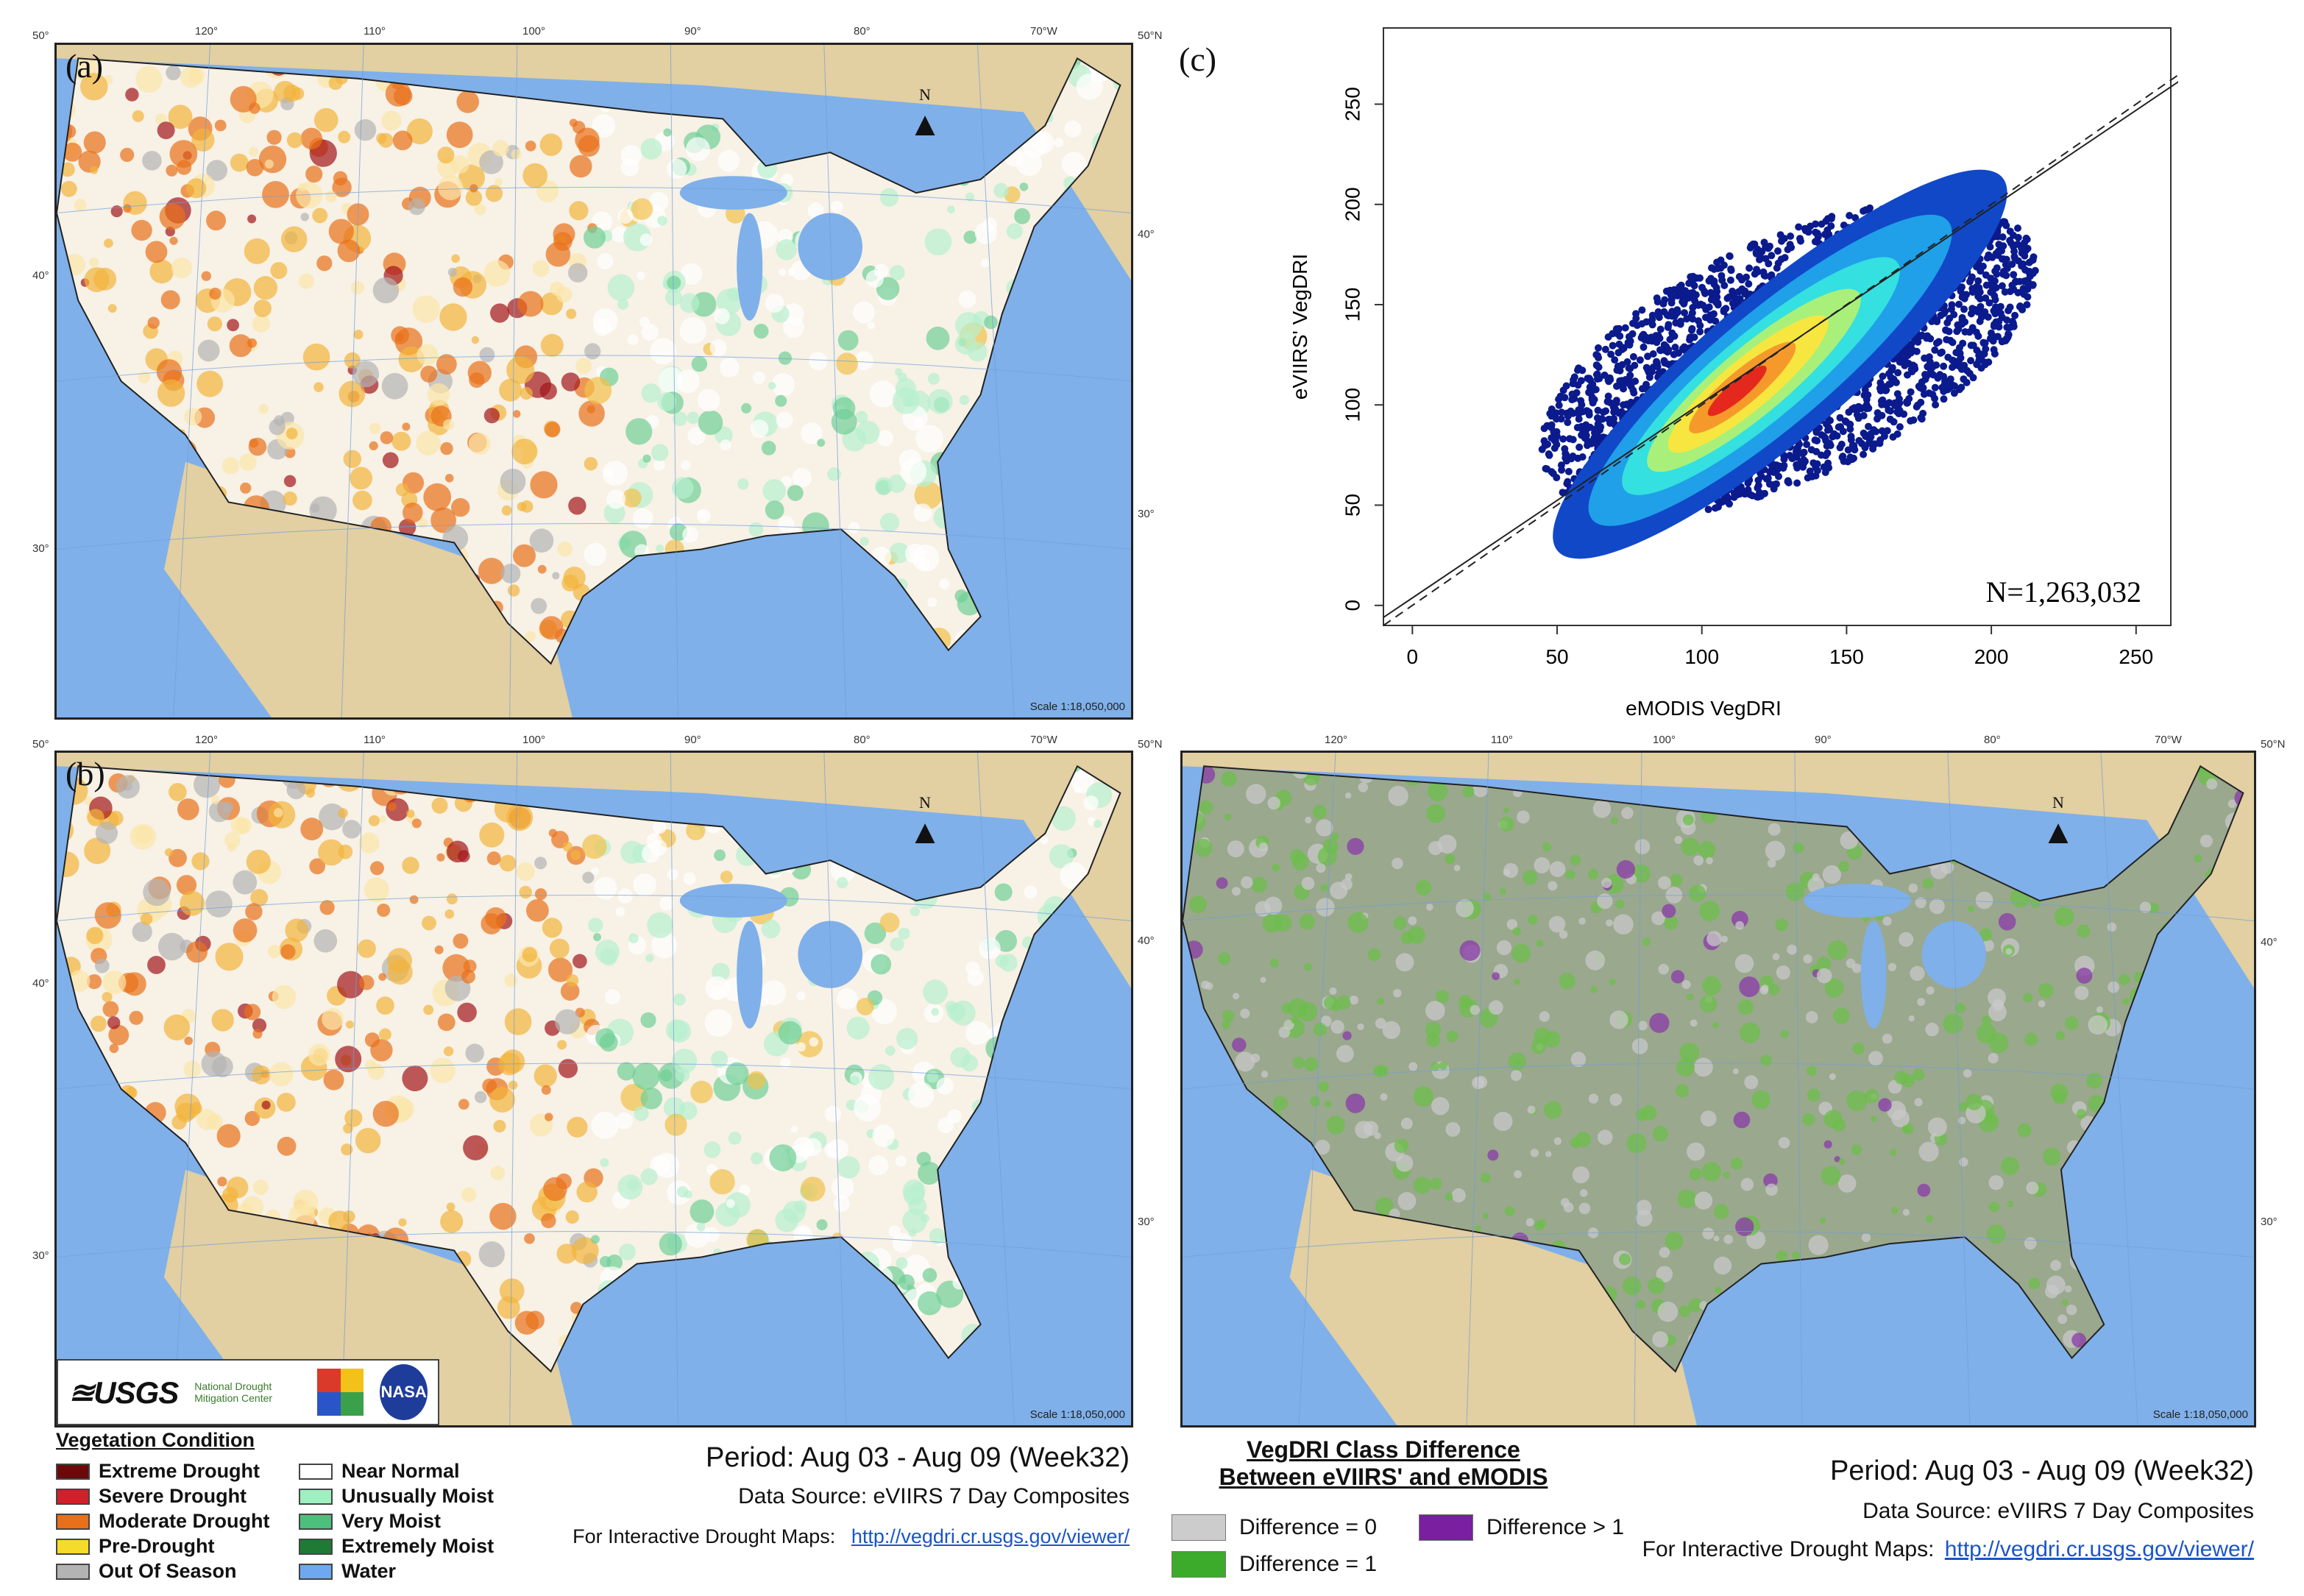  I want to click on legend-item-severe-drought: Severe Drought, so click(152, 1497).